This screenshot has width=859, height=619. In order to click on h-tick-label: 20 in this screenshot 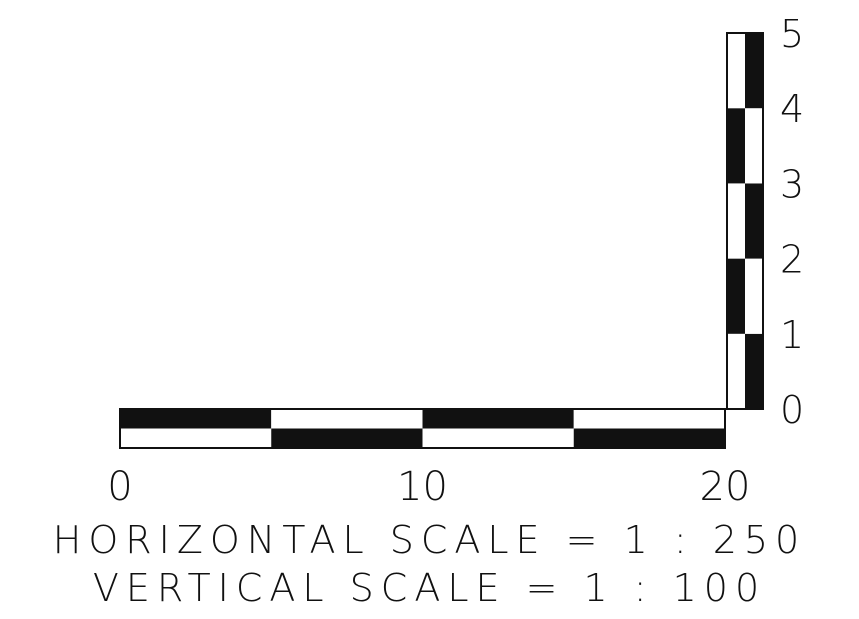, I will do `click(725, 487)`.